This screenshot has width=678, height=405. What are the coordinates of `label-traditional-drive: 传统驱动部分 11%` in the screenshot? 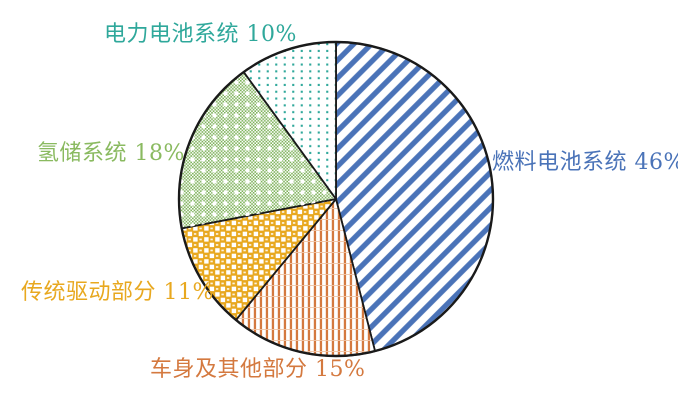 It's located at (117, 292).